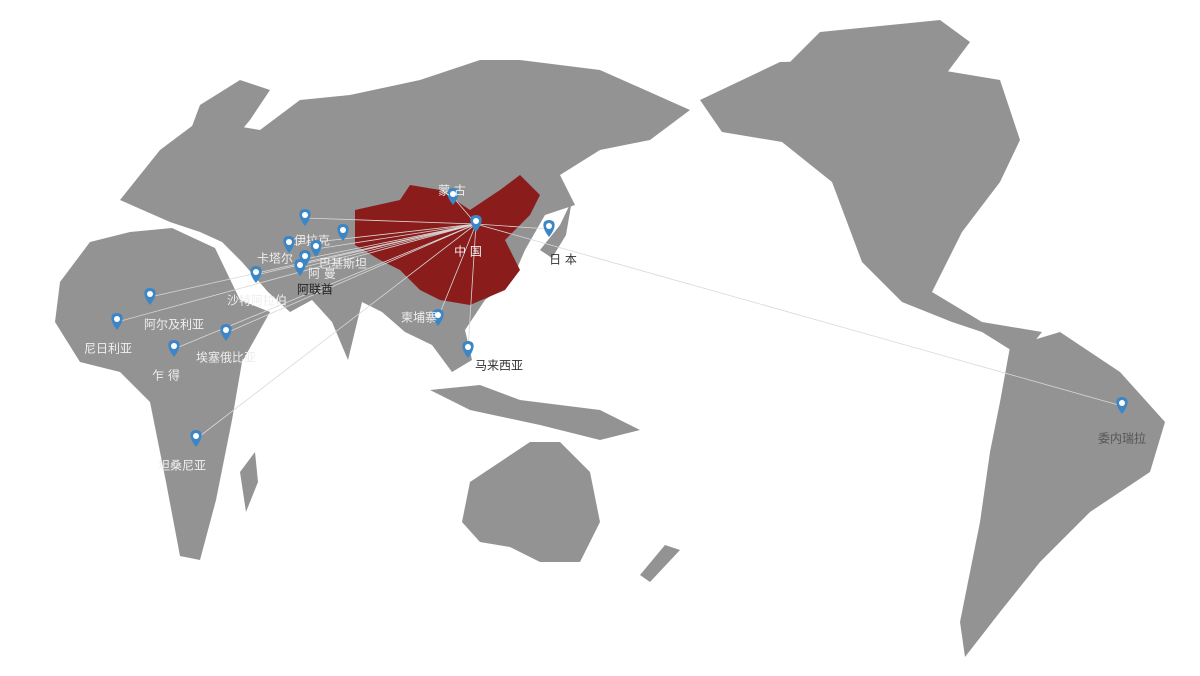 This screenshot has height=676, width=1200. I want to click on south-america, so click(1062, 494).